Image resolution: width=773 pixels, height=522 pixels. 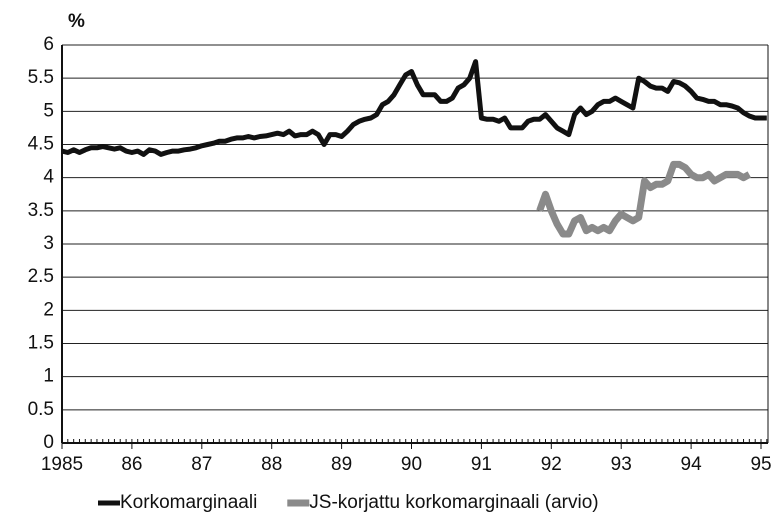 What do you see at coordinates (760, 464) in the screenshot?
I see `x-tick-label: 95` at bounding box center [760, 464].